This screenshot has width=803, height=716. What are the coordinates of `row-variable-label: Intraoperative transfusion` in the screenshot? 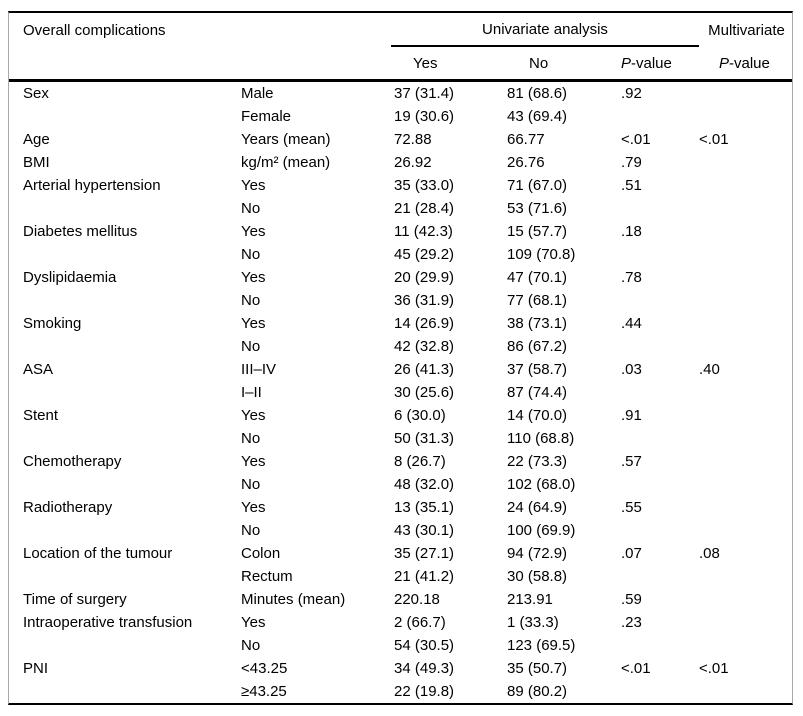 It's located at (108, 622).